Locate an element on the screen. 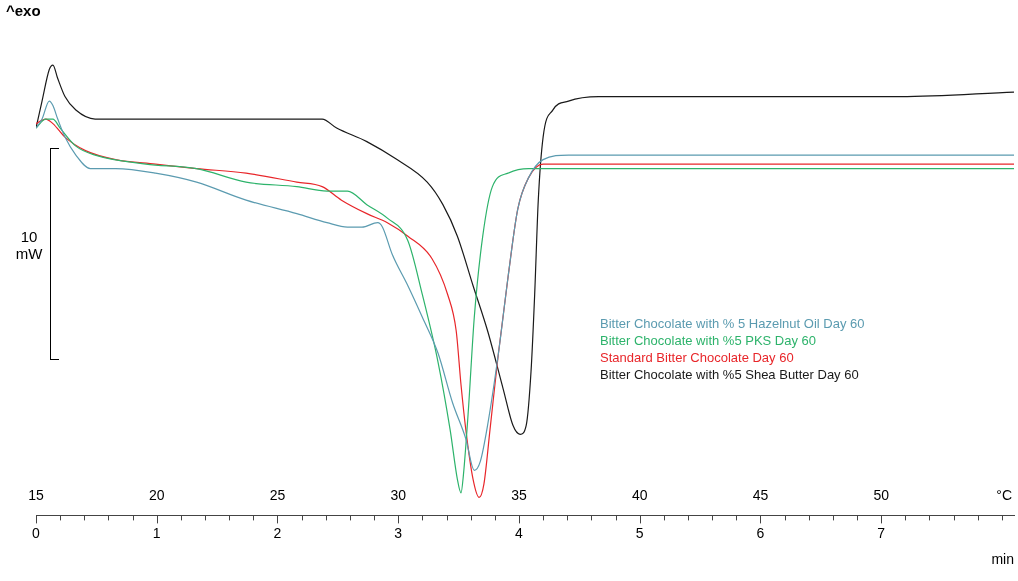 The height and width of the screenshot is (581, 1018). x-tick-label: 5 is located at coordinates (639, 532).